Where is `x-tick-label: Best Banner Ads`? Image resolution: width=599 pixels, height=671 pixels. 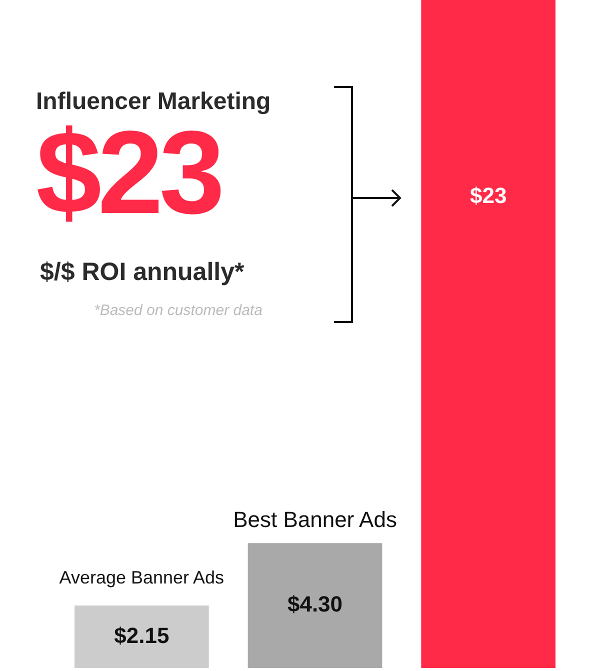 x-tick-label: Best Banner Ads is located at coordinates (315, 519).